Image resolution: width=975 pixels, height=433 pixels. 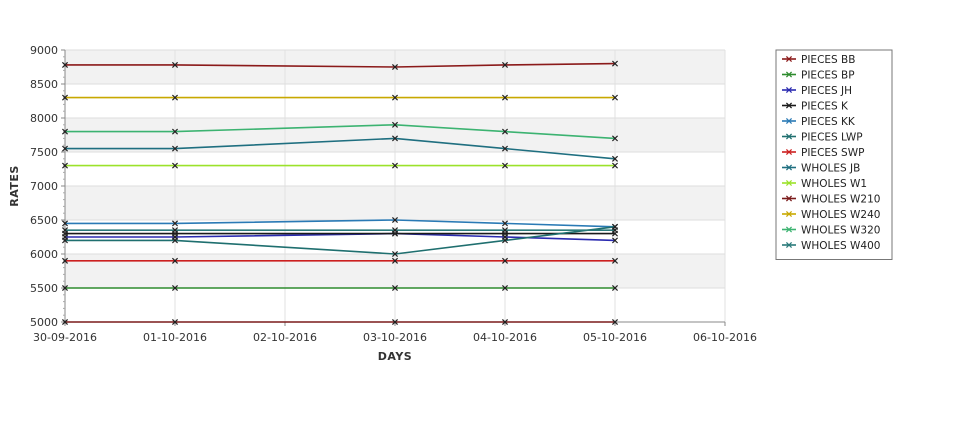 I want to click on legend-entry: PIECES LWP, so click(x=832, y=138).